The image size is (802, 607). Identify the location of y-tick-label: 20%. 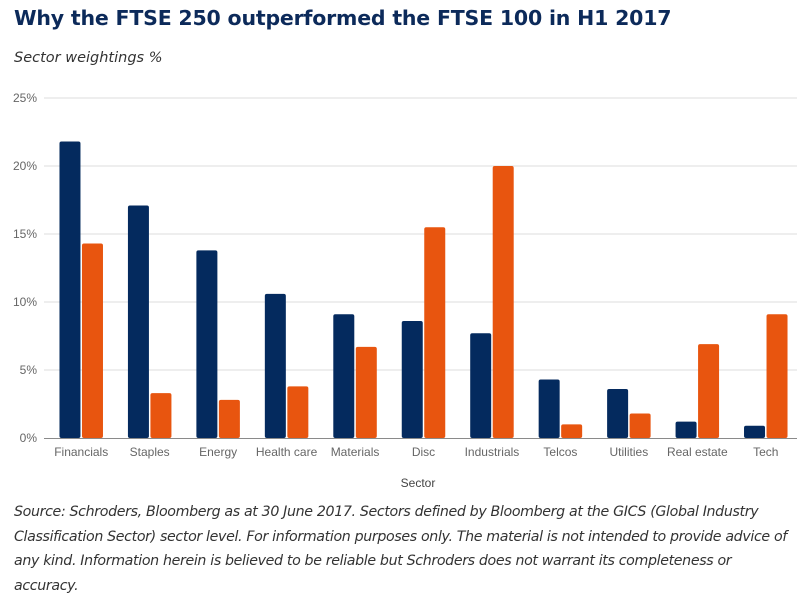
(25, 166).